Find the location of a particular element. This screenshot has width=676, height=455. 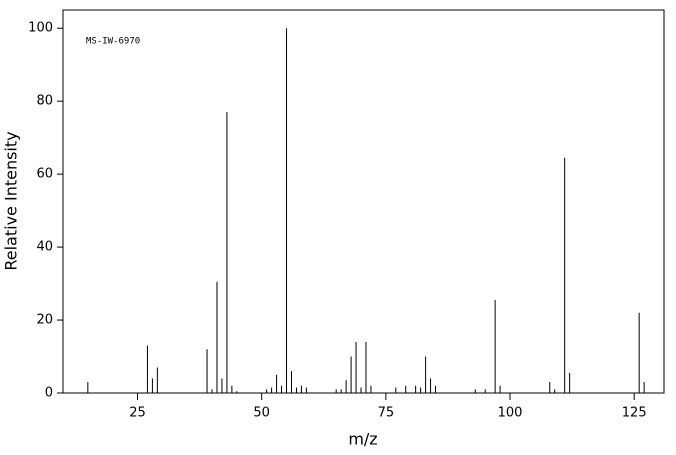

y-tick-label: 80 is located at coordinates (44, 101).